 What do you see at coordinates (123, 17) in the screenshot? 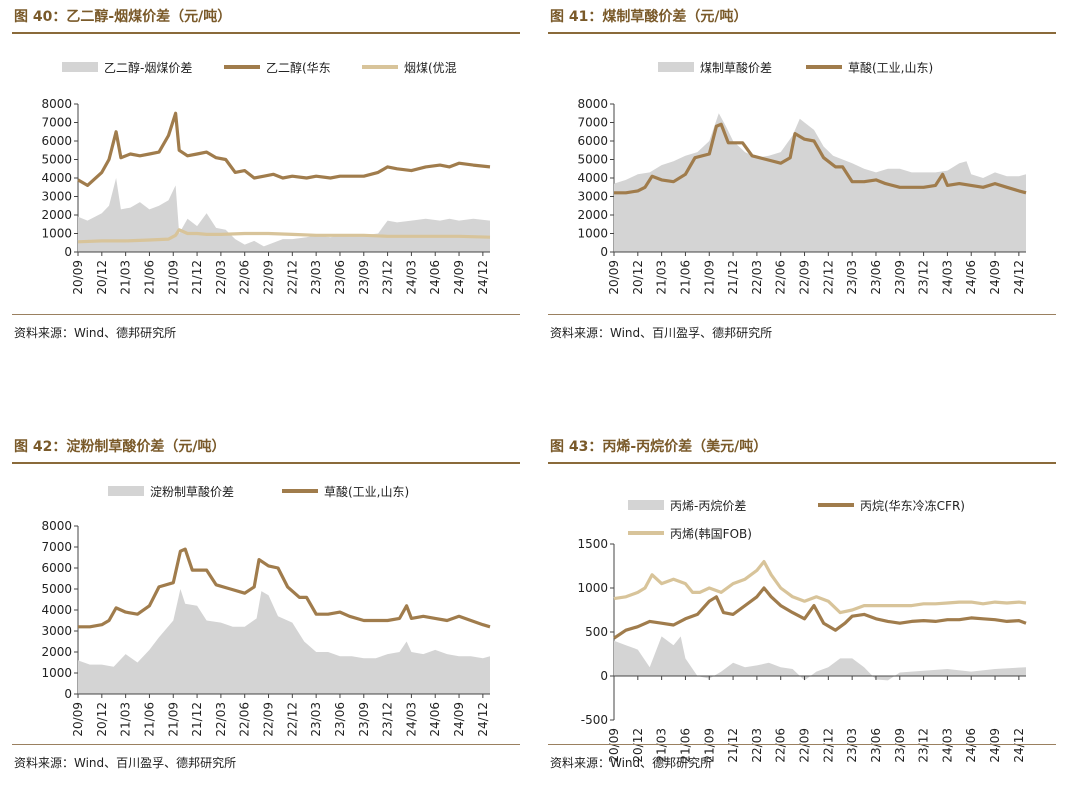
I see `chart-title: 图 40：乙二醇-烟煤价差（元/吨）` at bounding box center [123, 17].